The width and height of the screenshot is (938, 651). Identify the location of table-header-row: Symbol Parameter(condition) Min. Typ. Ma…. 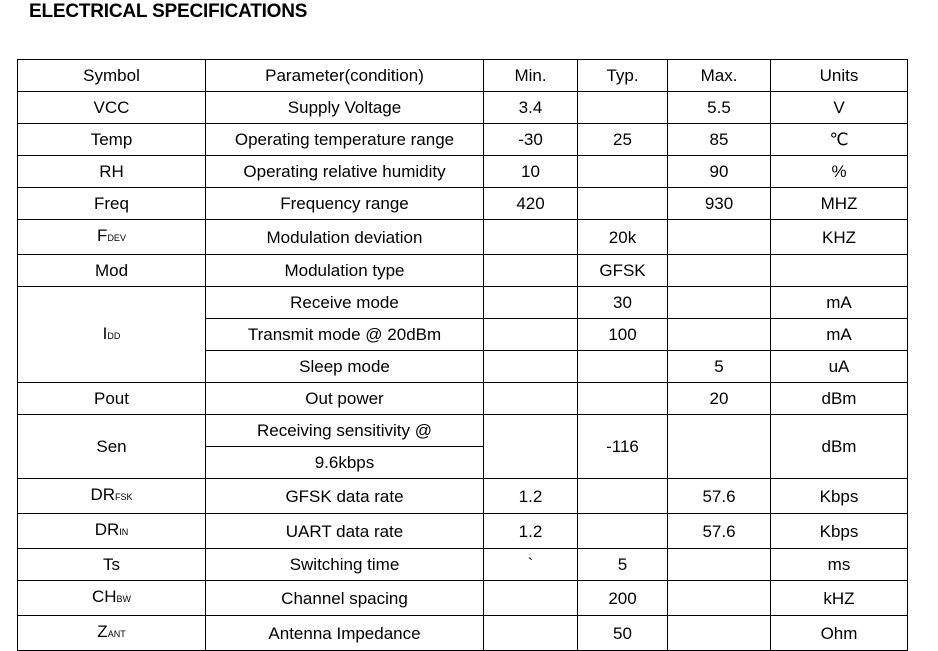
(462, 75).